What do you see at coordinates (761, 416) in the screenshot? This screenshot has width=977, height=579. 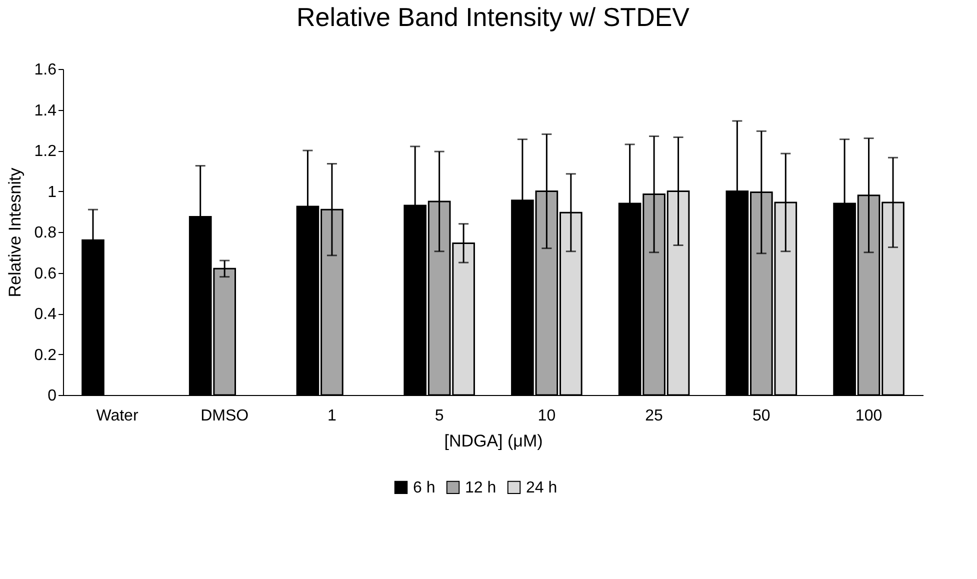 I see `x-tick-label: 50` at bounding box center [761, 416].